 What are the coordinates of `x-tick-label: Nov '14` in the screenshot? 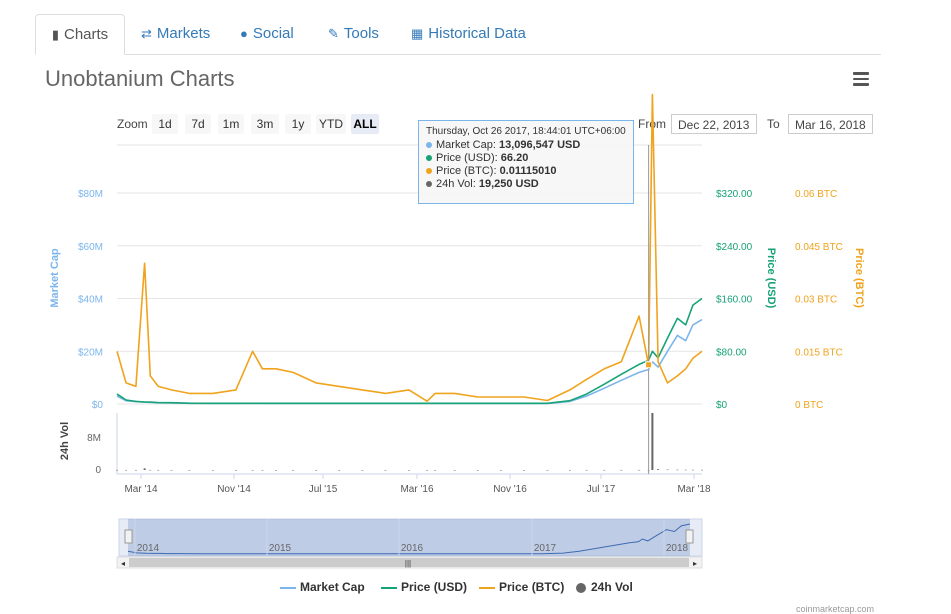 It's located at (234, 489).